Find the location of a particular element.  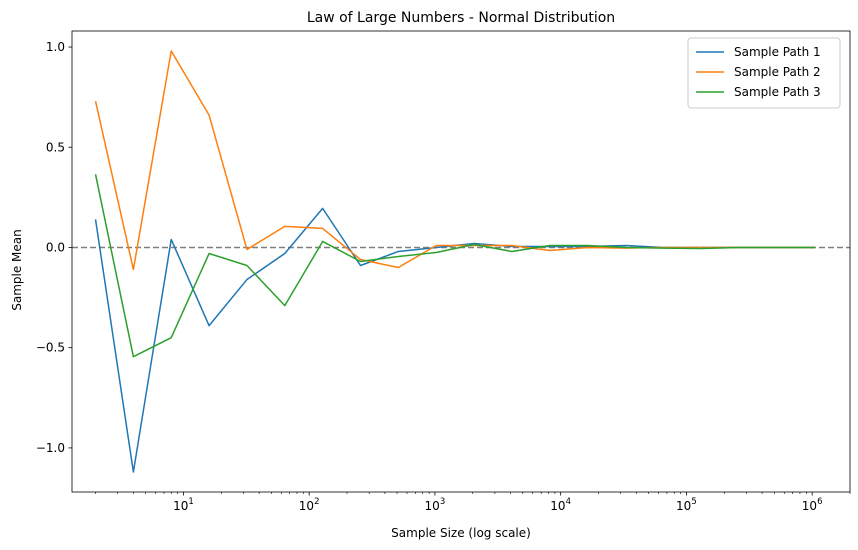

y-tick-label: −0.5 is located at coordinates (50, 348).